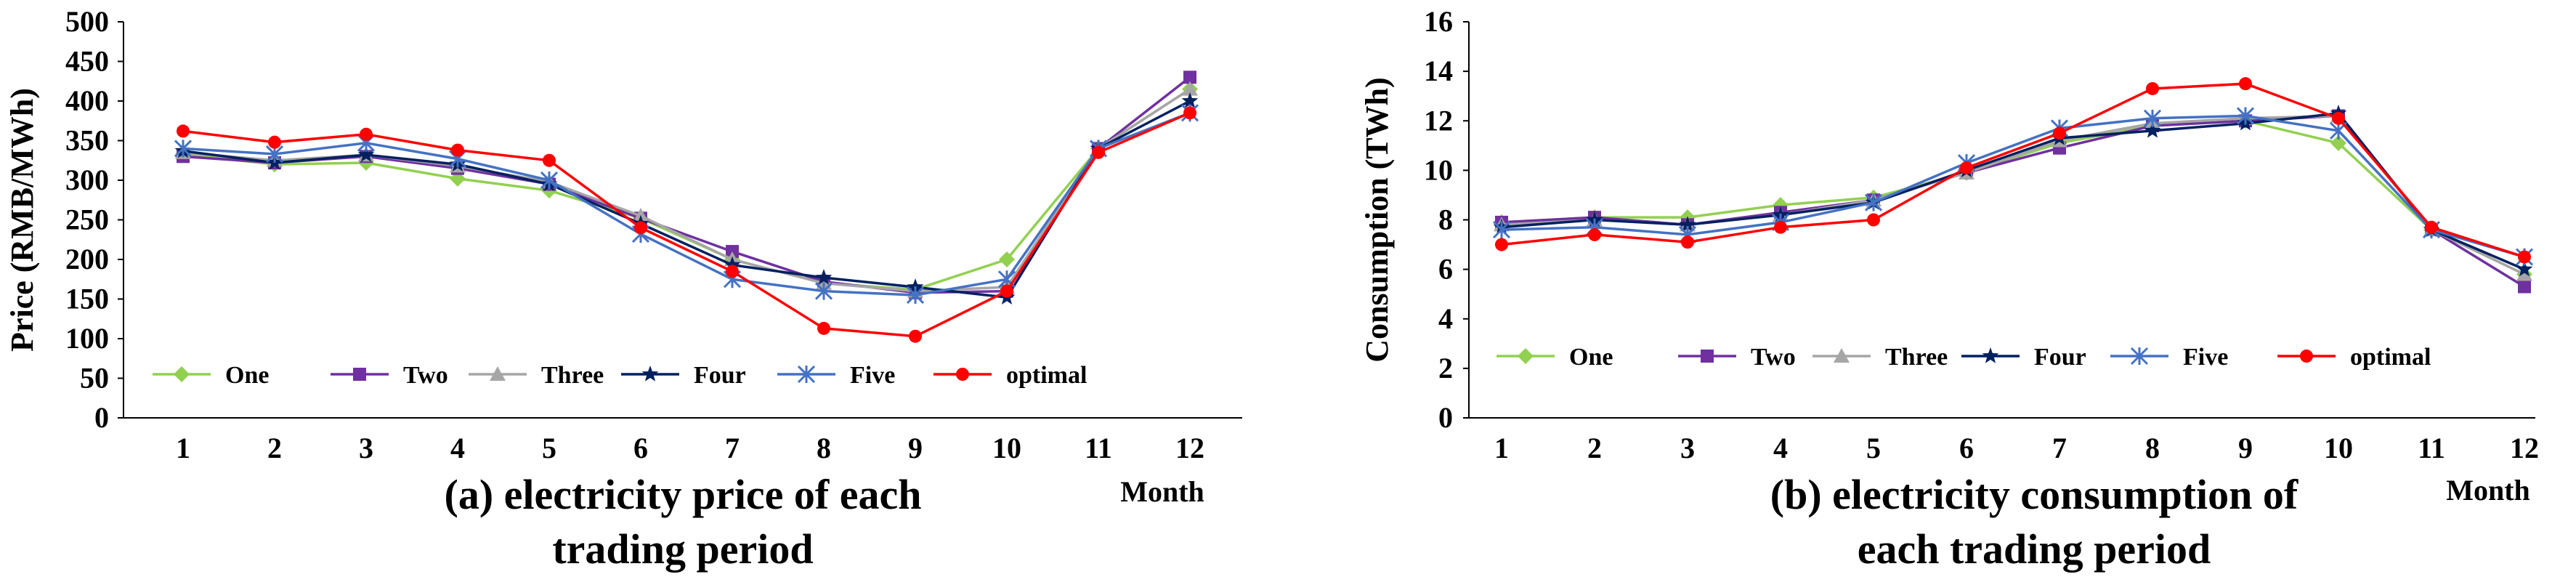 The height and width of the screenshot is (585, 2576). I want to click on y-tick-label: 50, so click(94, 379).